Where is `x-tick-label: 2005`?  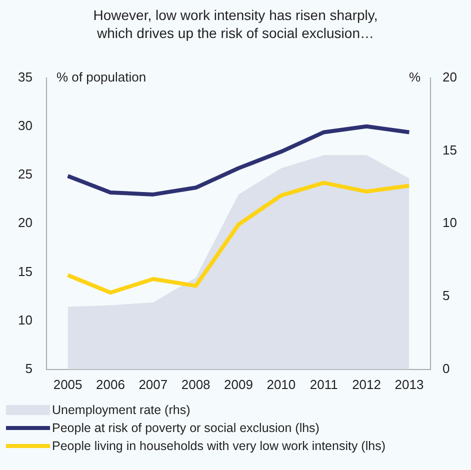
x-tick-label: 2005 is located at coordinates (67, 384).